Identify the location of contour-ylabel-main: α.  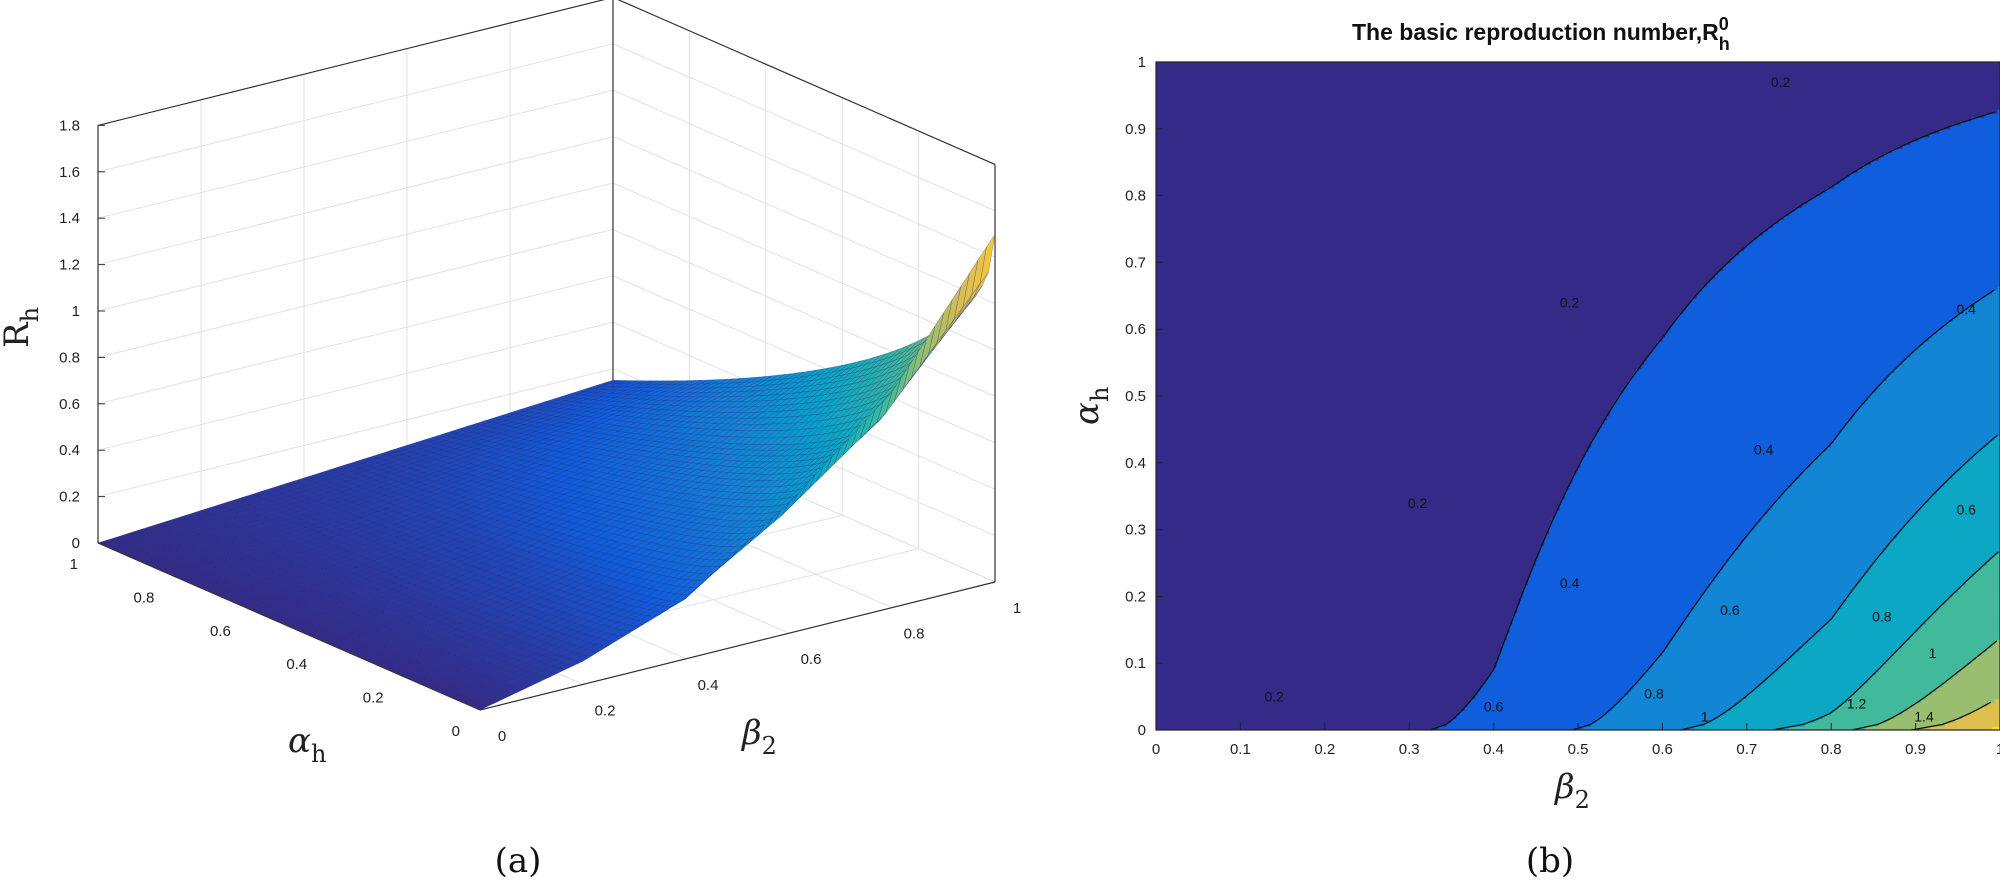
(1087, 413).